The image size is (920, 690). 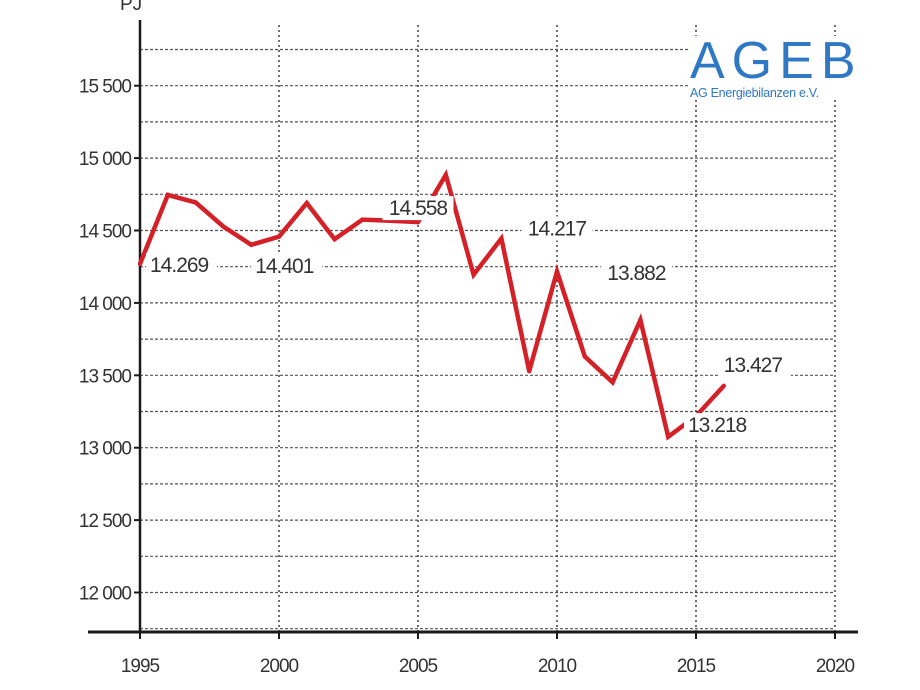 I want to click on data-label: 14.401, so click(x=284, y=266).